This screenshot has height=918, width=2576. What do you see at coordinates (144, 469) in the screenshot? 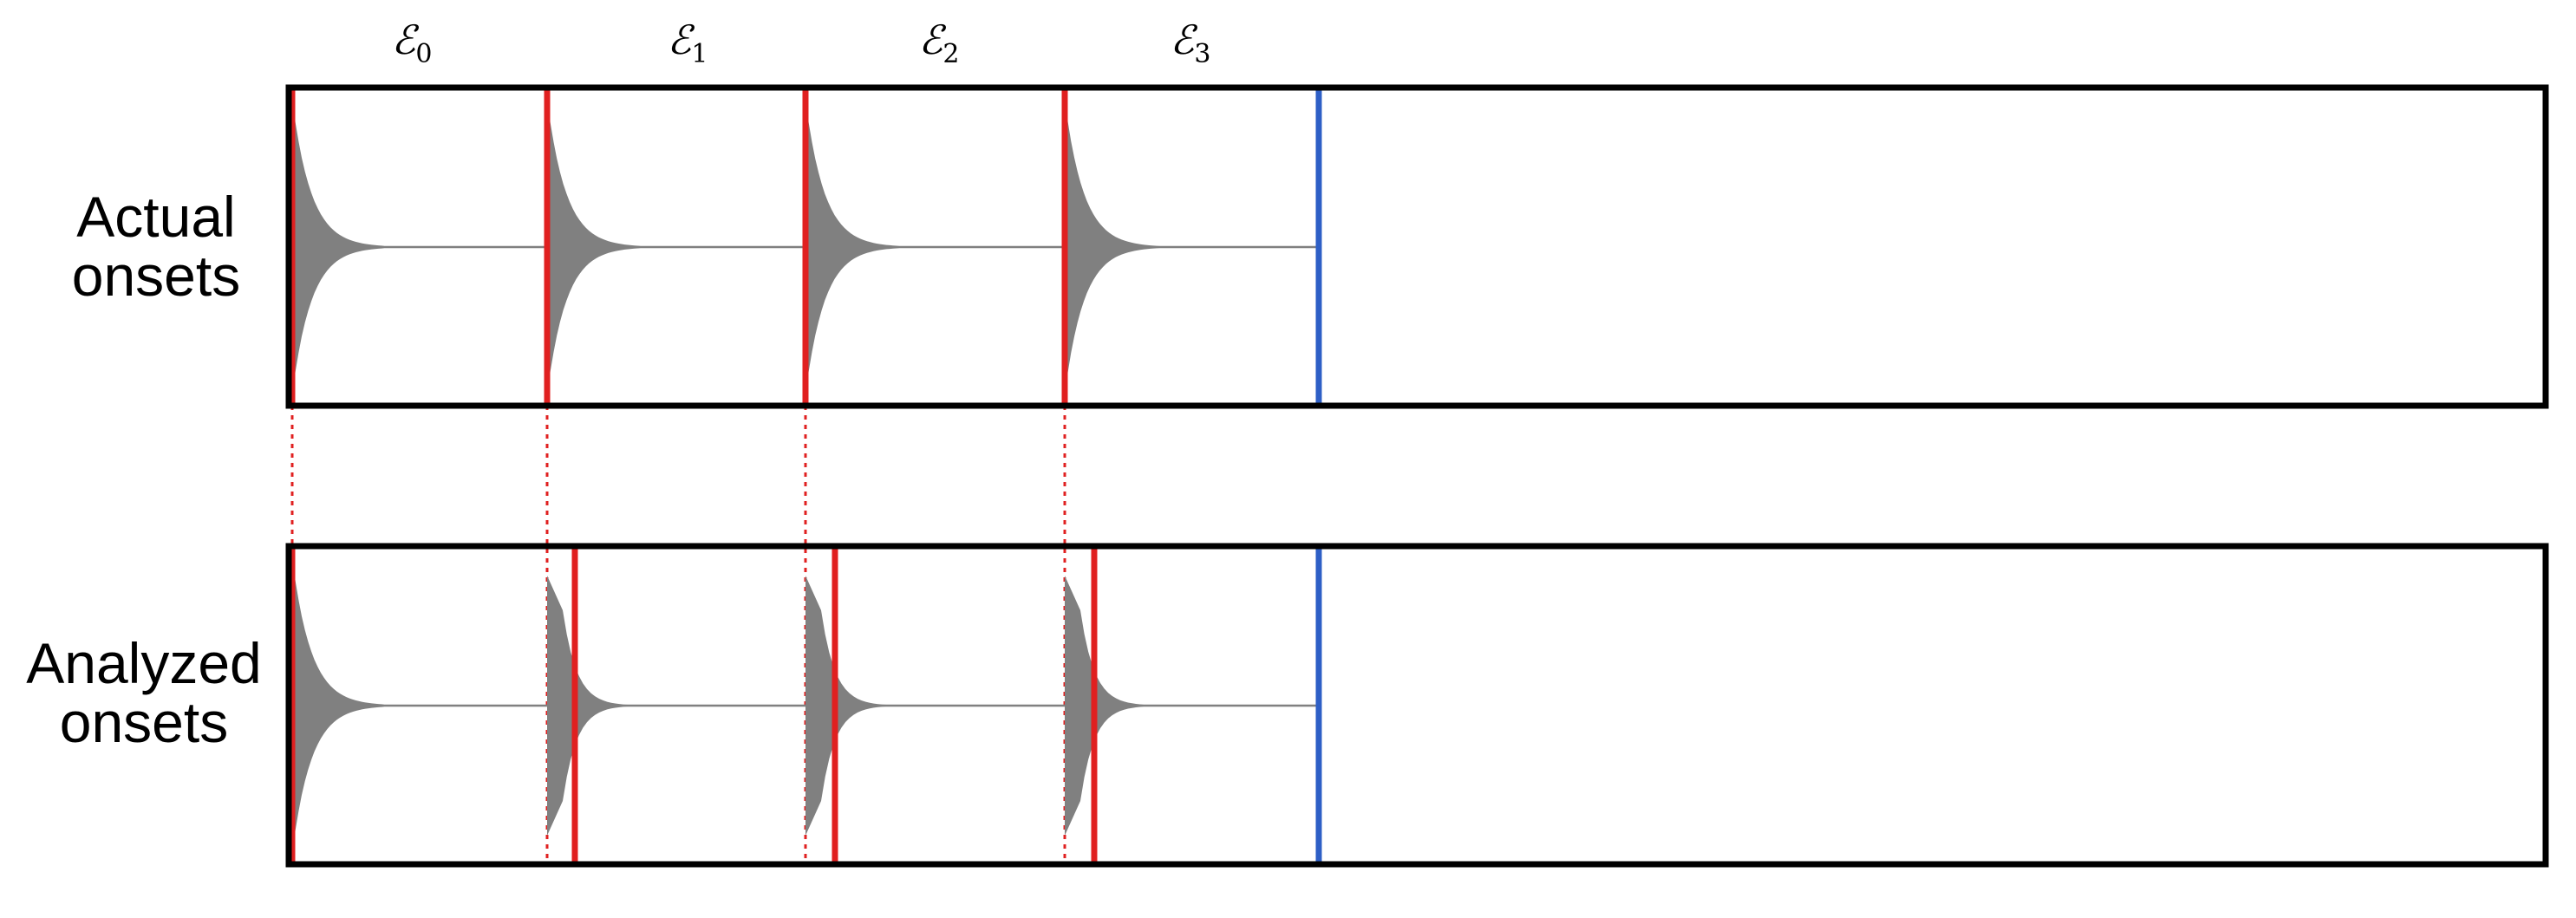
I see `row-labels: Actual onsets Analyzed onsets` at bounding box center [144, 469].